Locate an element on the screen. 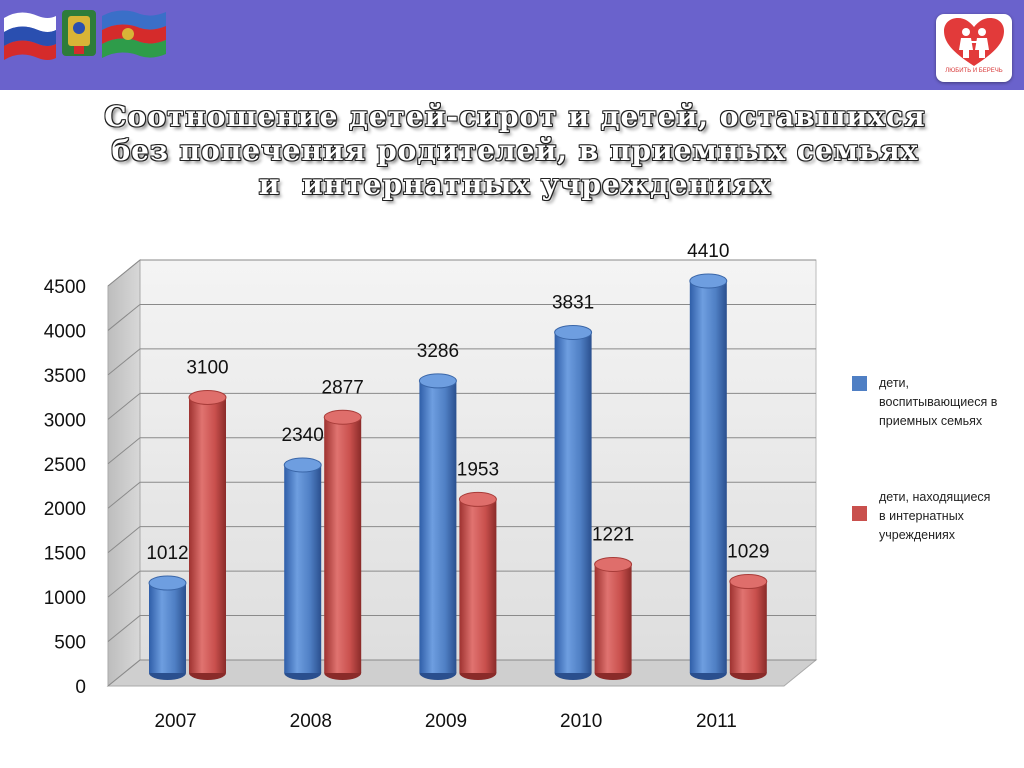 This screenshot has height=768, width=1024. x-tick-label: 2009 is located at coordinates (446, 721).